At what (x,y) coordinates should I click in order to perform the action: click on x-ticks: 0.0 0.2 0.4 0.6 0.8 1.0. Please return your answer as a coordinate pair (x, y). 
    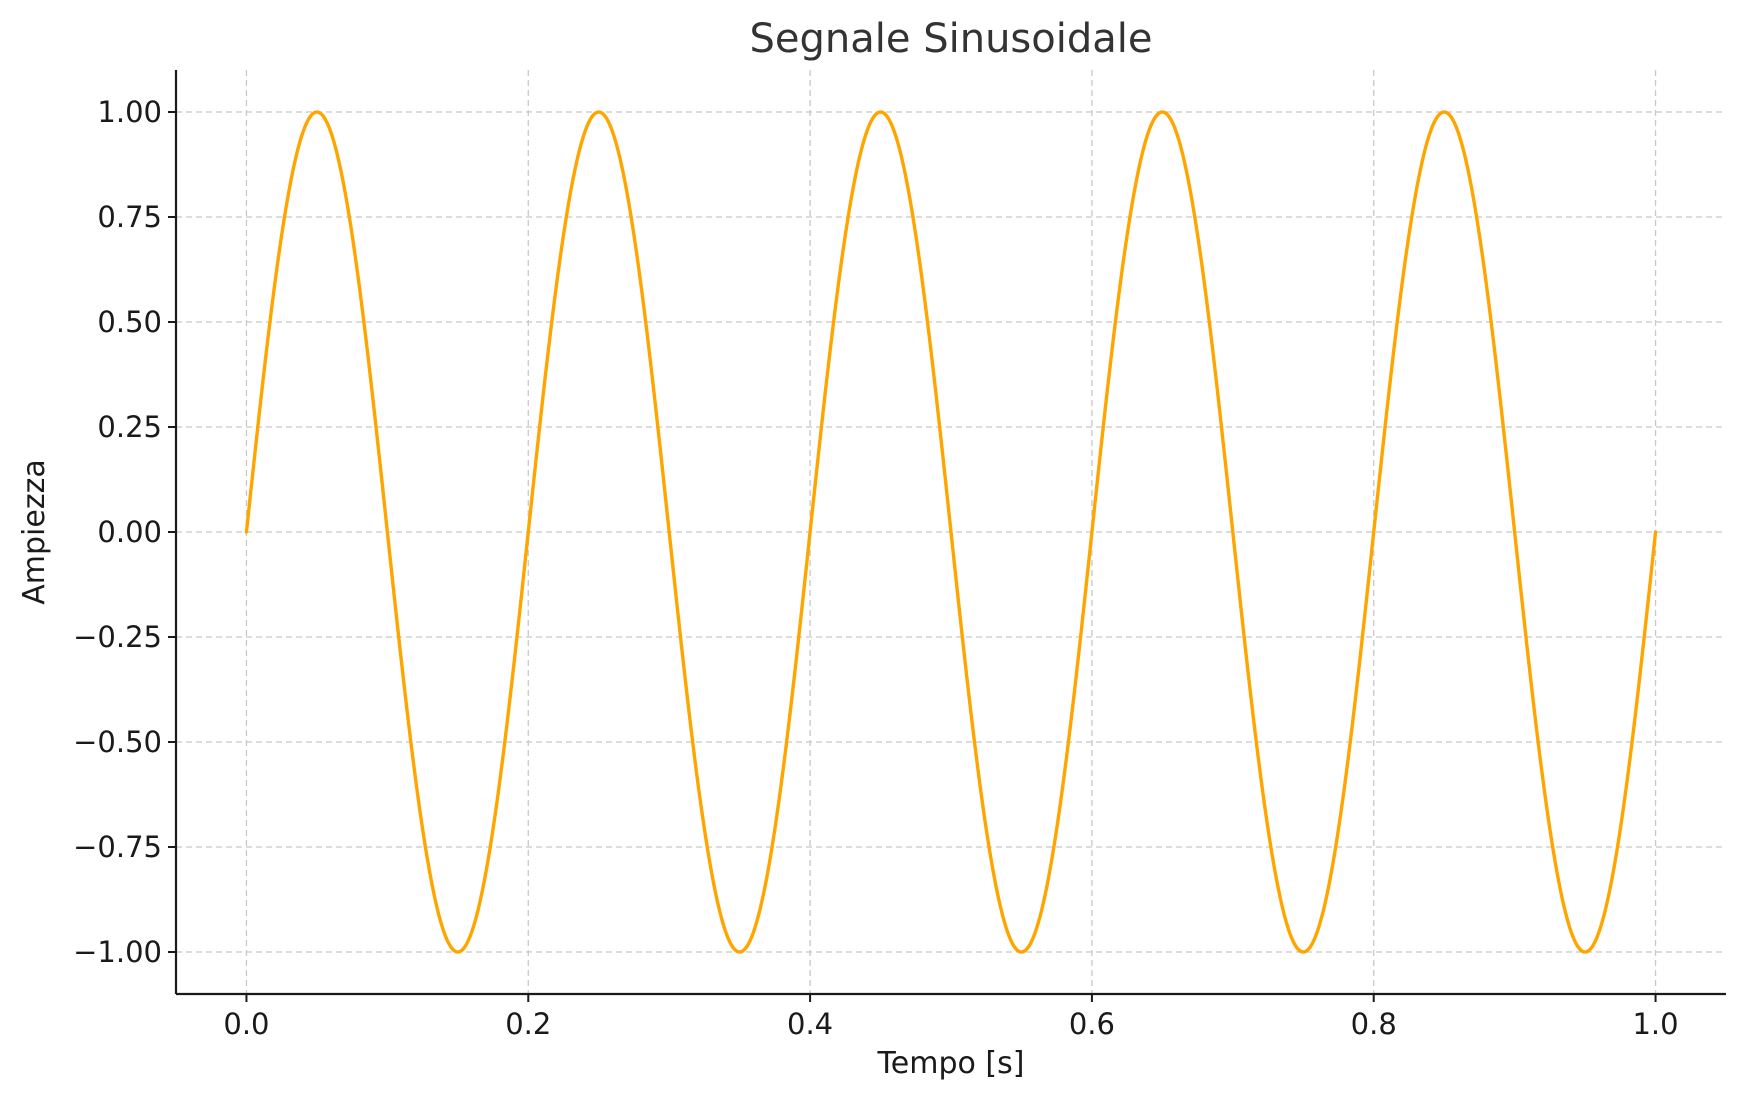
    Looking at the image, I should click on (951, 1017).